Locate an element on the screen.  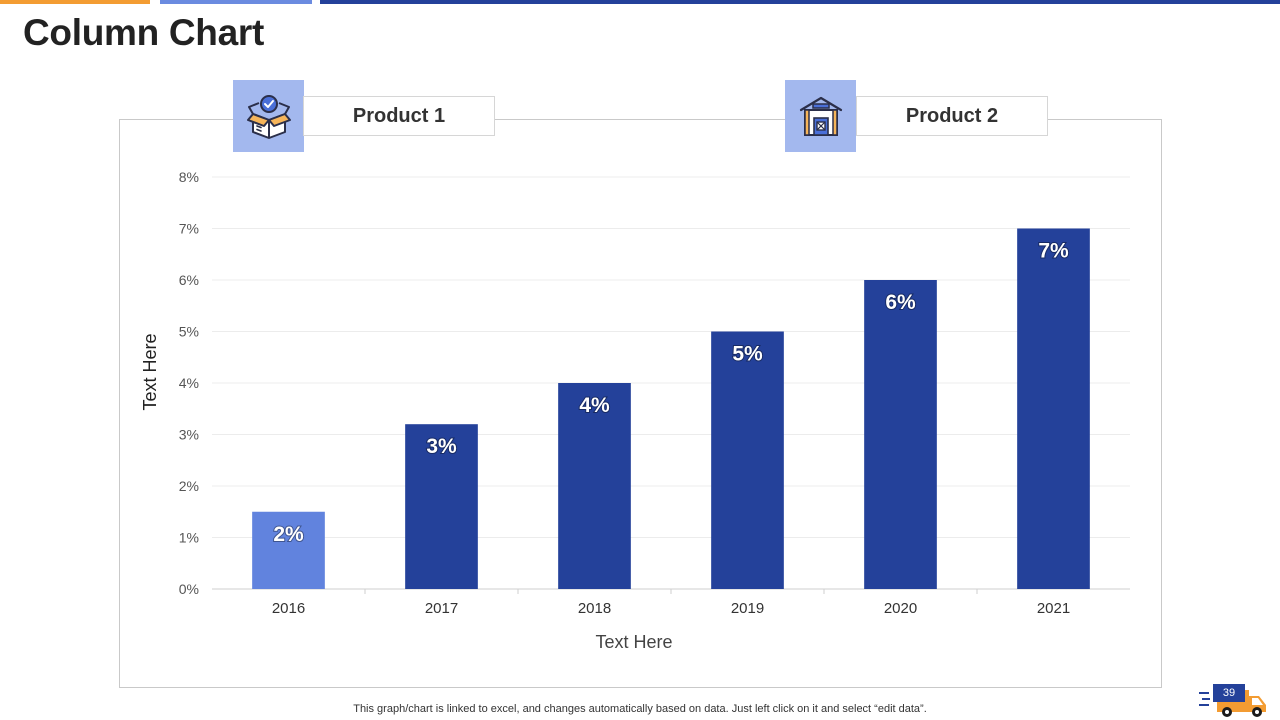
y-tick-label: 3% is located at coordinates (189, 435).